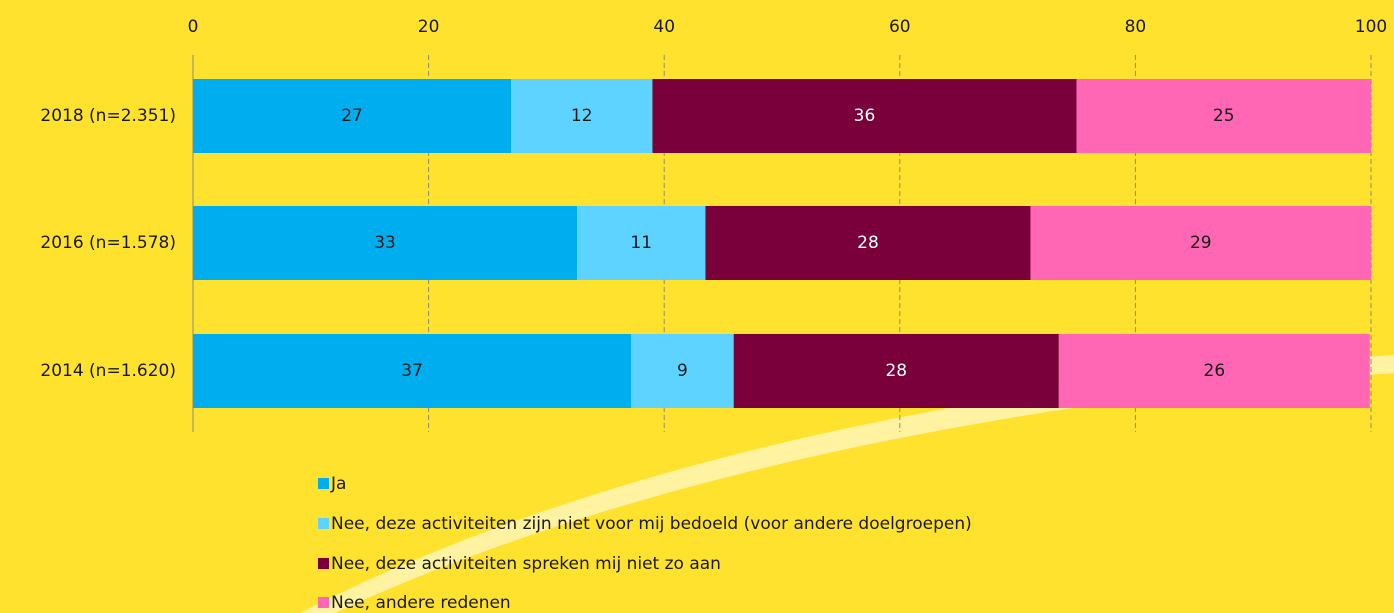 This screenshot has height=613, width=1394. I want to click on data-label: 11, so click(641, 243).